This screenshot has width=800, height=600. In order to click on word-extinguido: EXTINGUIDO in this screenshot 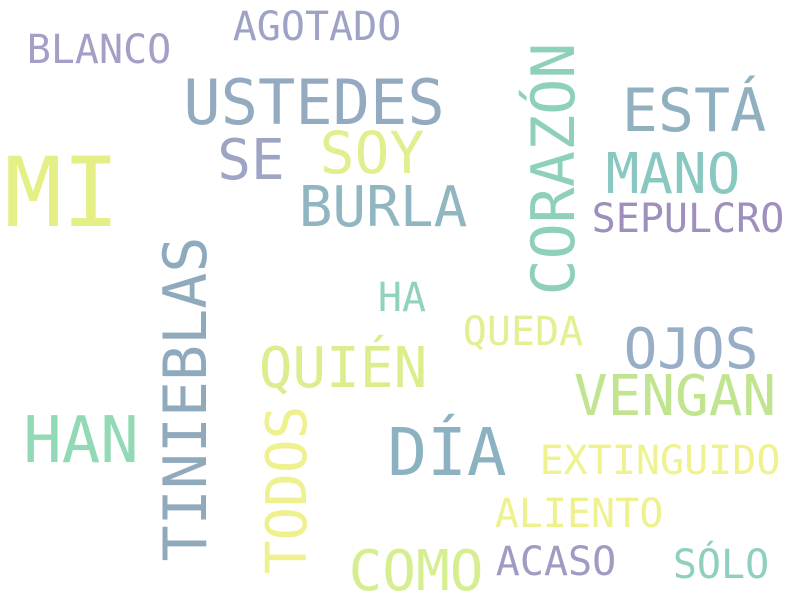, I will do `click(660, 461)`.